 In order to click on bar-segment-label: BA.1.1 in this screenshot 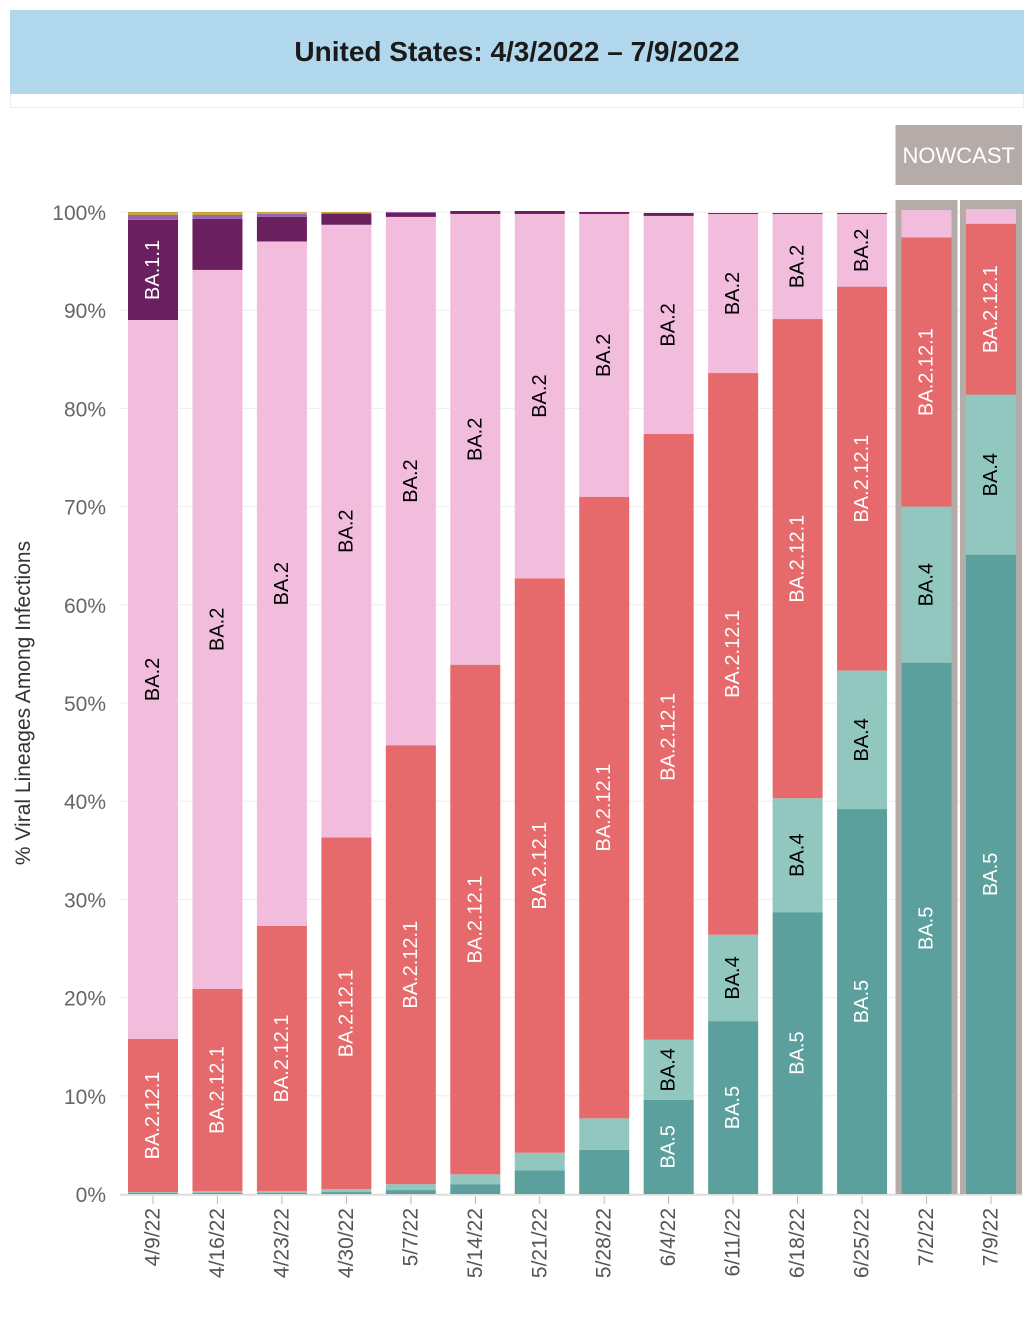, I will do `click(153, 270)`.